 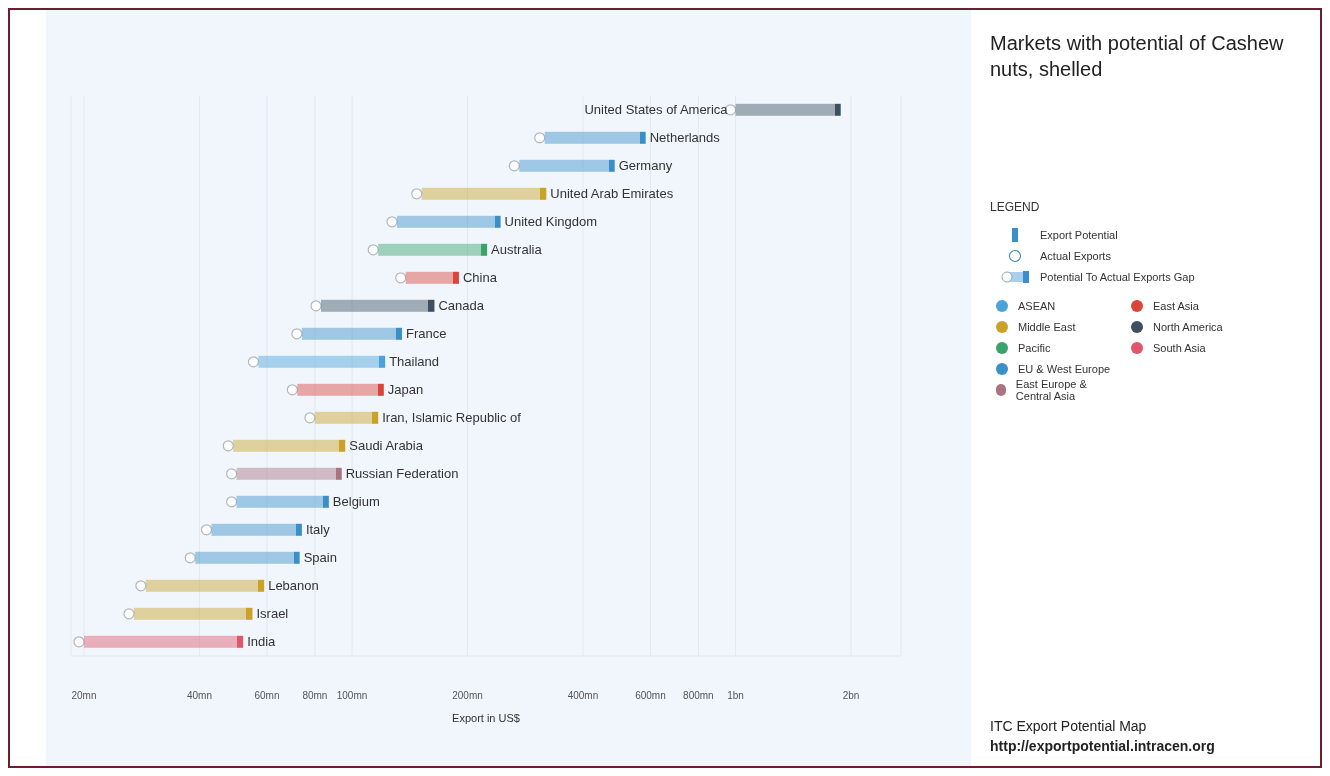 I want to click on x-tick-label: 200mn, so click(x=467, y=696).